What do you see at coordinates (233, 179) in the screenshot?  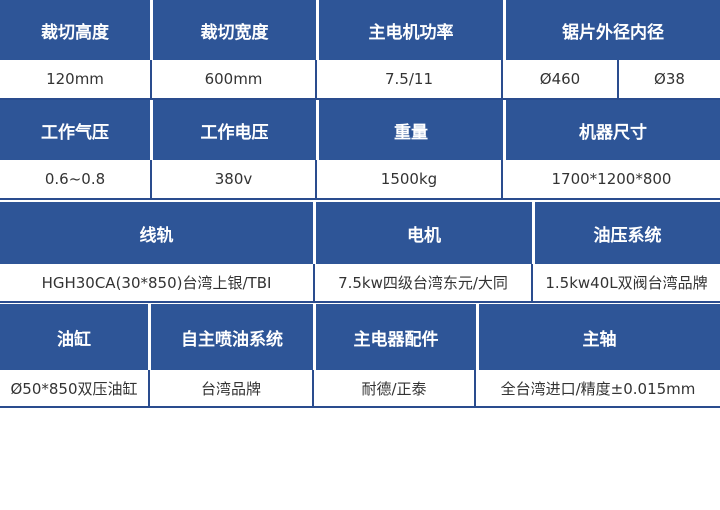 I see `value-cell: 380v` at bounding box center [233, 179].